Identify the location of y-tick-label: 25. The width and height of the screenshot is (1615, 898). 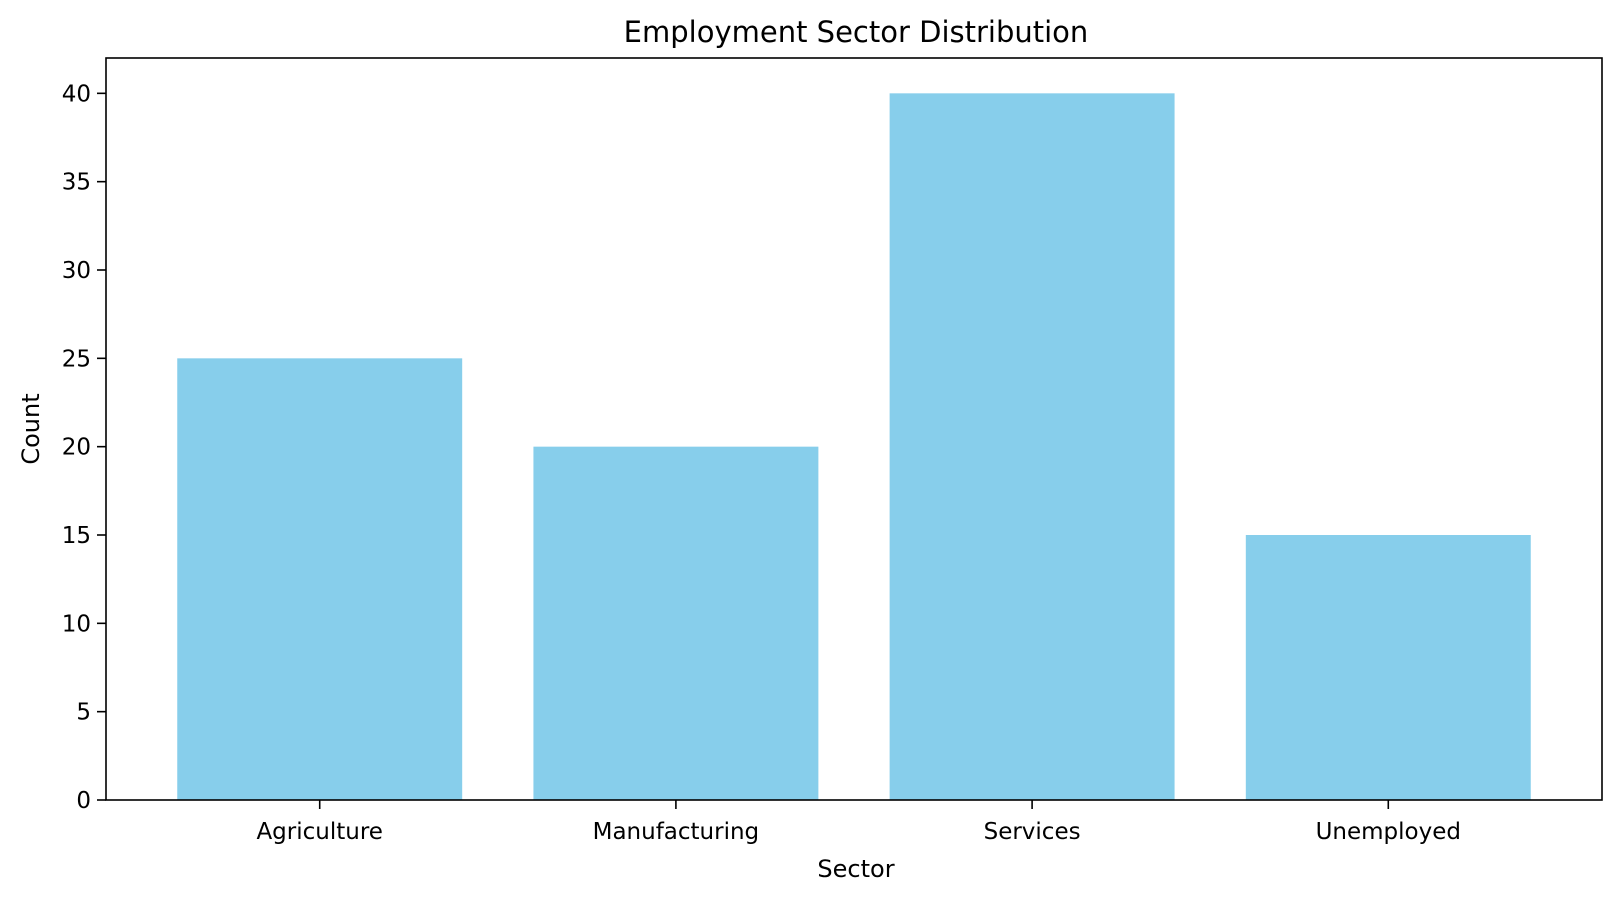
(76, 359).